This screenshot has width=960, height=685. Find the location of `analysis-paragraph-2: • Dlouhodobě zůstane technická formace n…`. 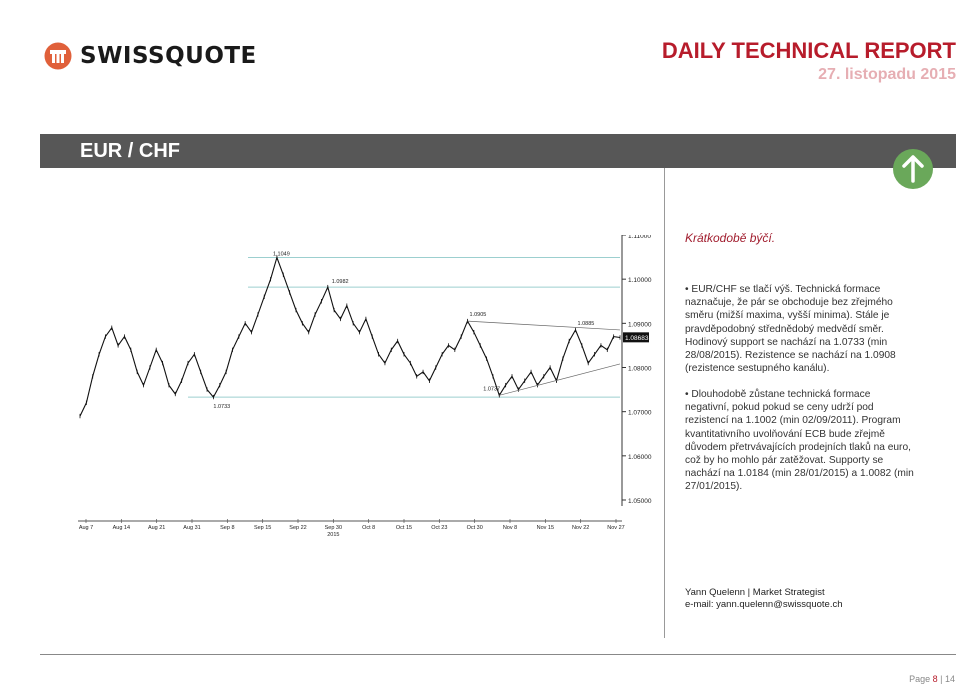

analysis-paragraph-2: • Dlouhodobě zůstane technická formace n… is located at coordinates (799, 441).